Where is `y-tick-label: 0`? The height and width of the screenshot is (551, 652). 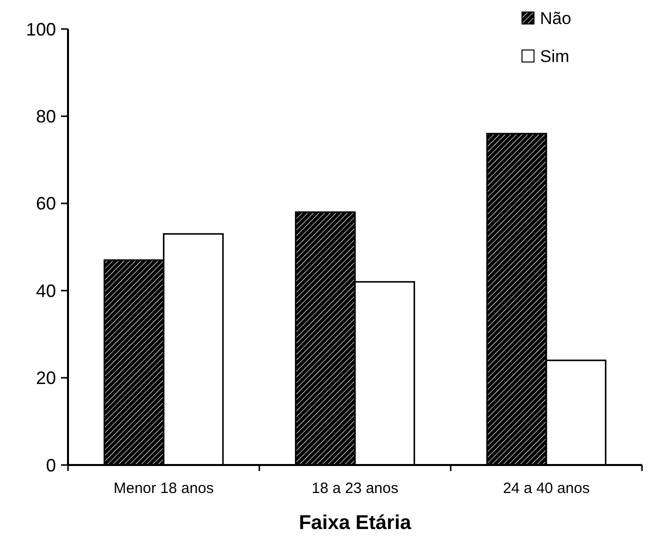 y-tick-label: 0 is located at coordinates (51, 465).